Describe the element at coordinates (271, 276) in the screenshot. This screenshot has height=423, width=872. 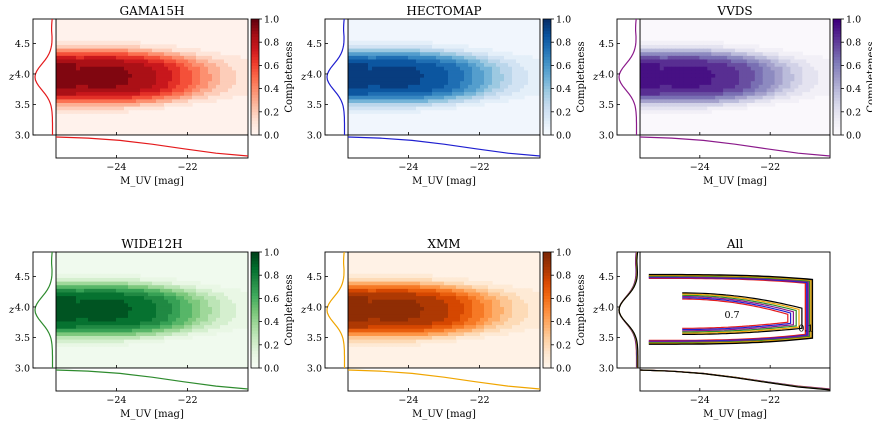
I see `colorbar-tick-label: 0.8` at that location.